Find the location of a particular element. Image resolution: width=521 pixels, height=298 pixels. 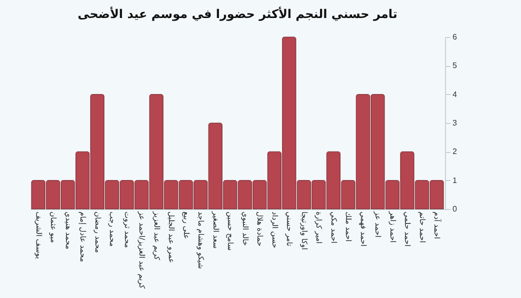

y-tick-label: 2 is located at coordinates (455, 151).